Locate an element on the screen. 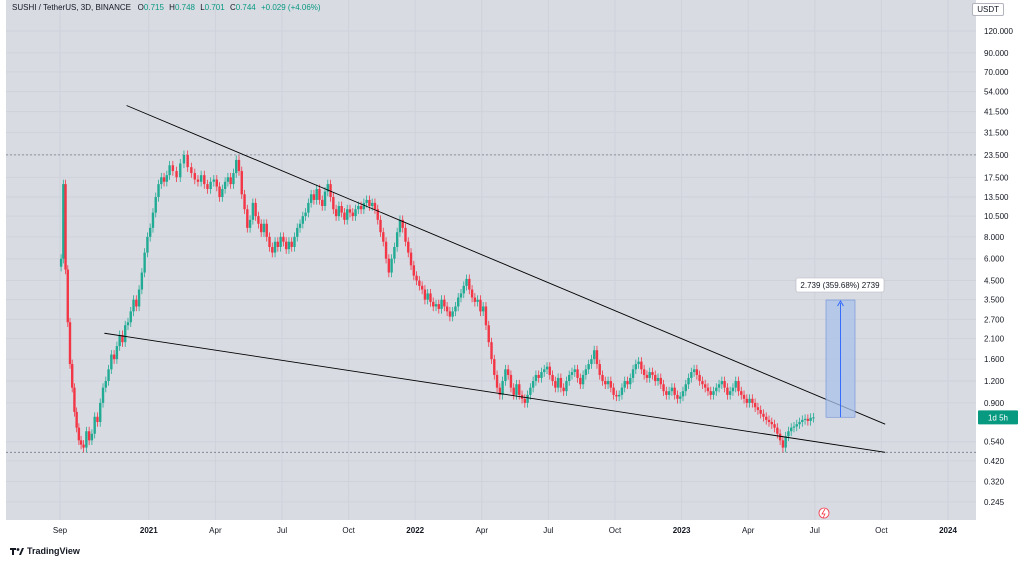  footer: TradingView is located at coordinates (45, 551).